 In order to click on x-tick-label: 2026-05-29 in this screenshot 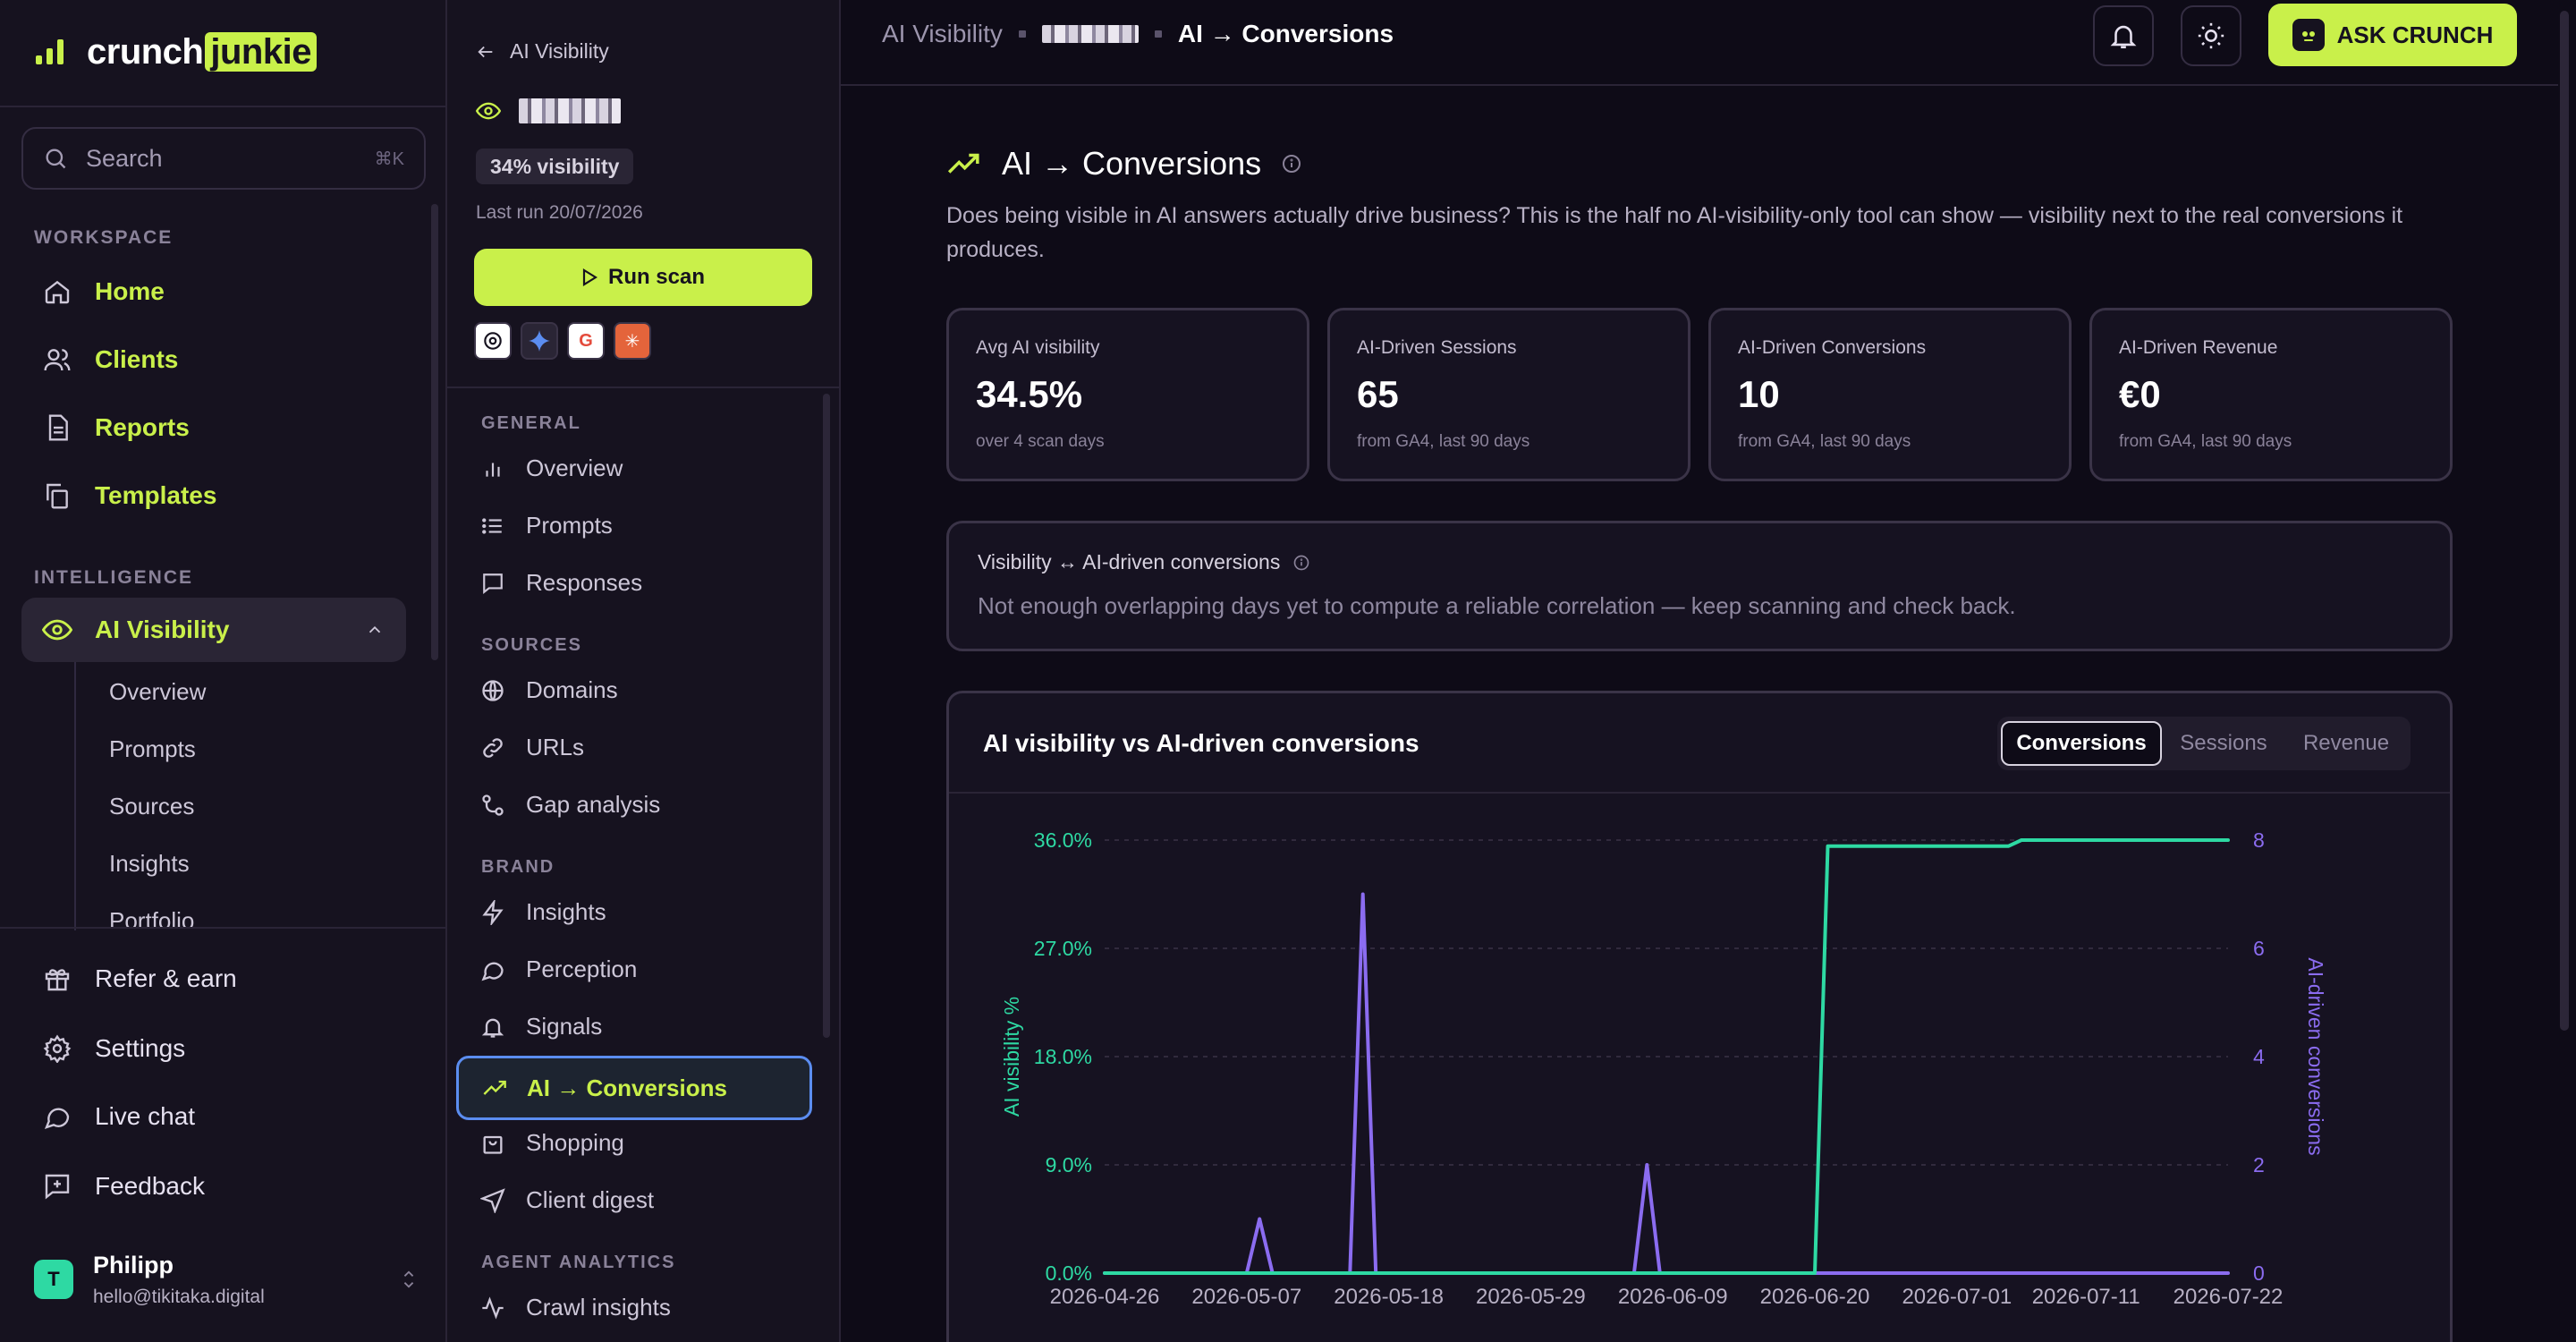, I will do `click(1531, 1297)`.